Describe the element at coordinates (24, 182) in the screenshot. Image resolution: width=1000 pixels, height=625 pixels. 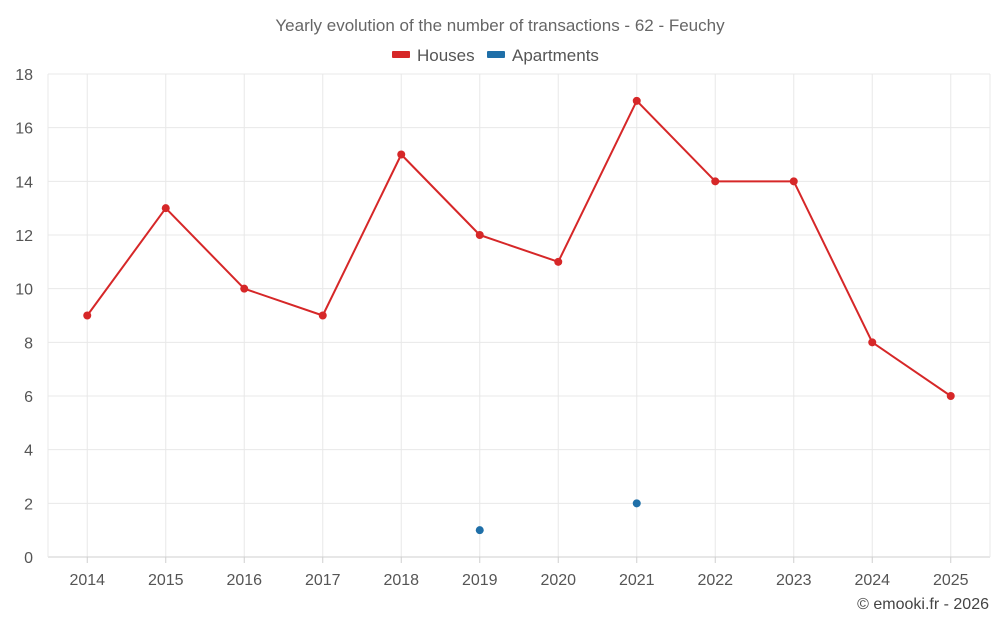
I see `y-tick-label: 14` at that location.